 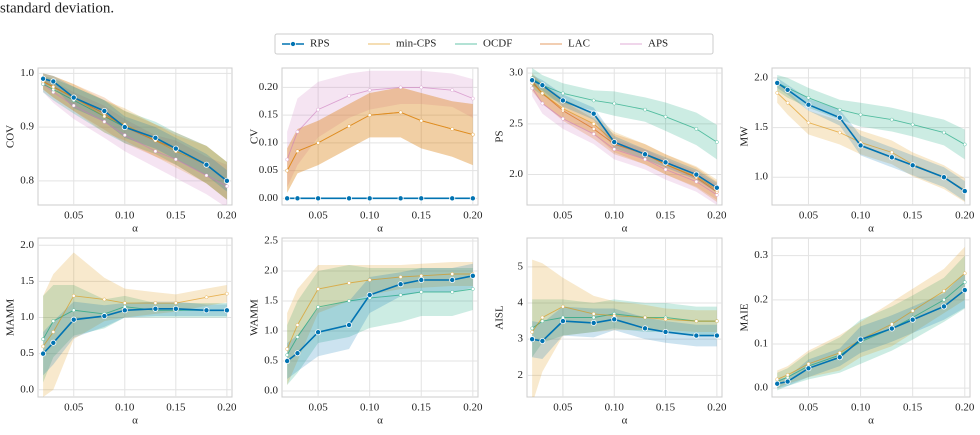 What do you see at coordinates (625, 421) in the screenshot?
I see `x-axis-label: α` at bounding box center [625, 421].